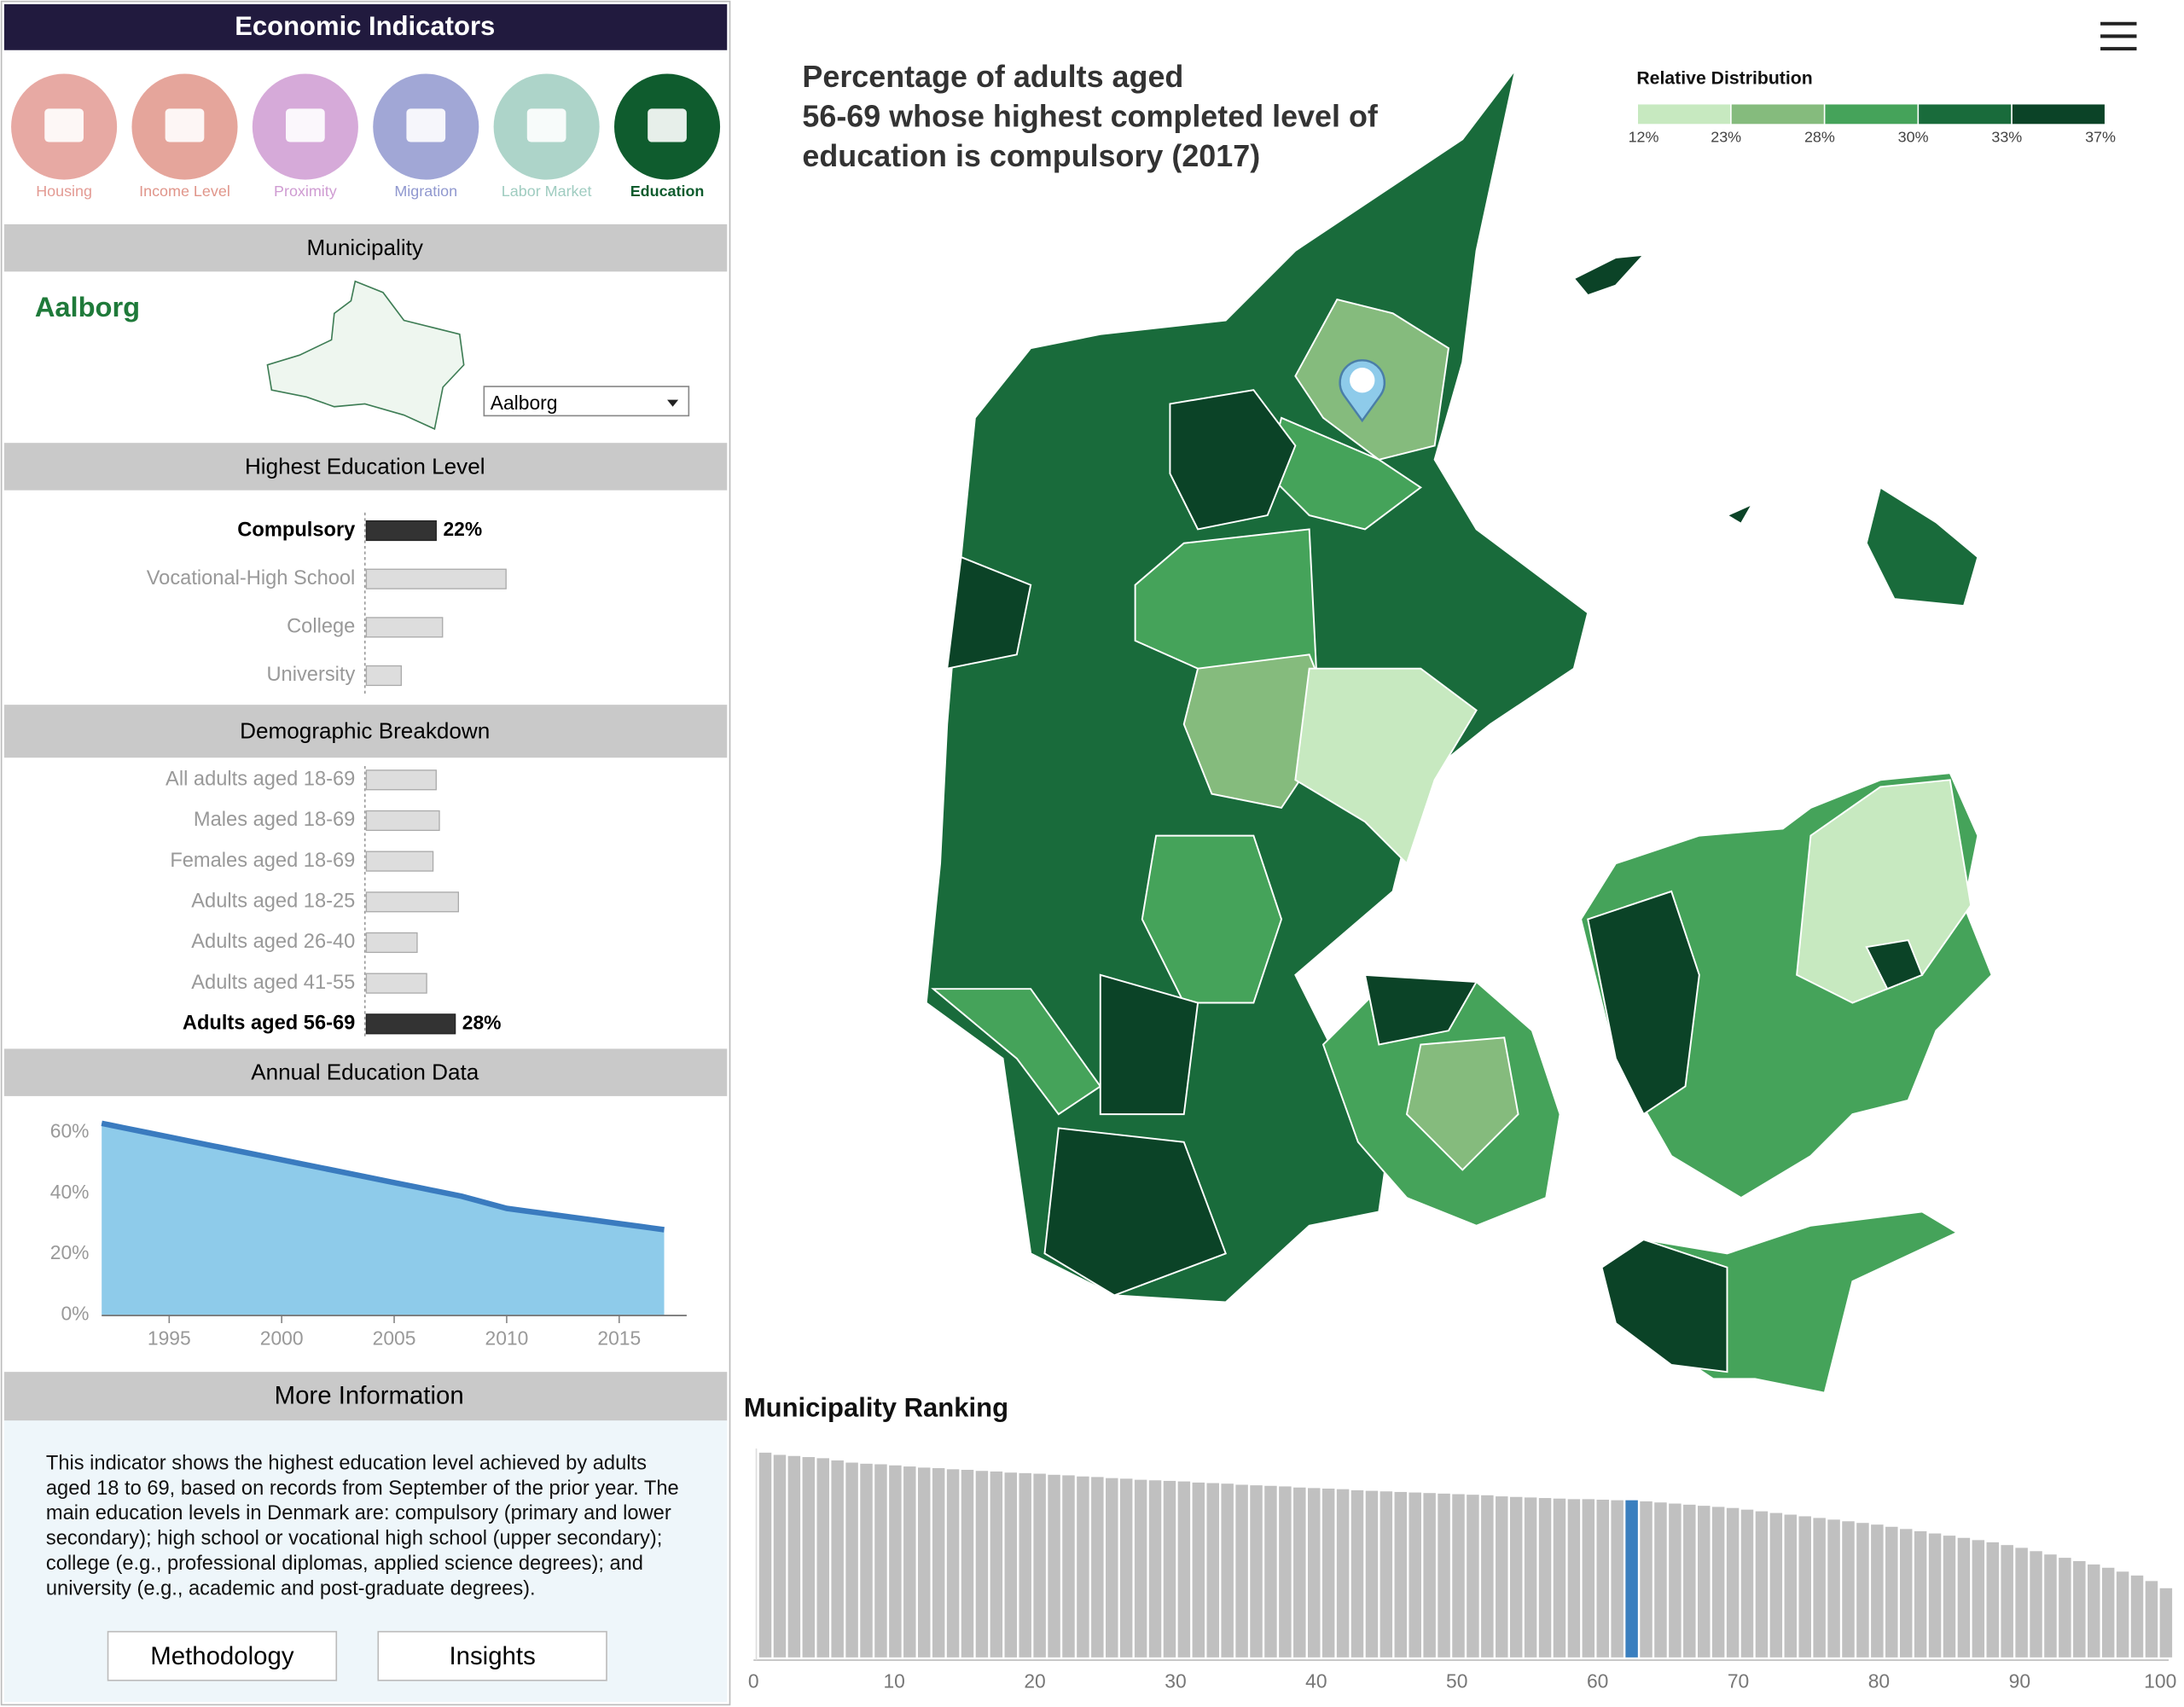 The image size is (2184, 1707). Describe the element at coordinates (482, 1022) in the screenshot. I see `value-label: 28%` at that location.